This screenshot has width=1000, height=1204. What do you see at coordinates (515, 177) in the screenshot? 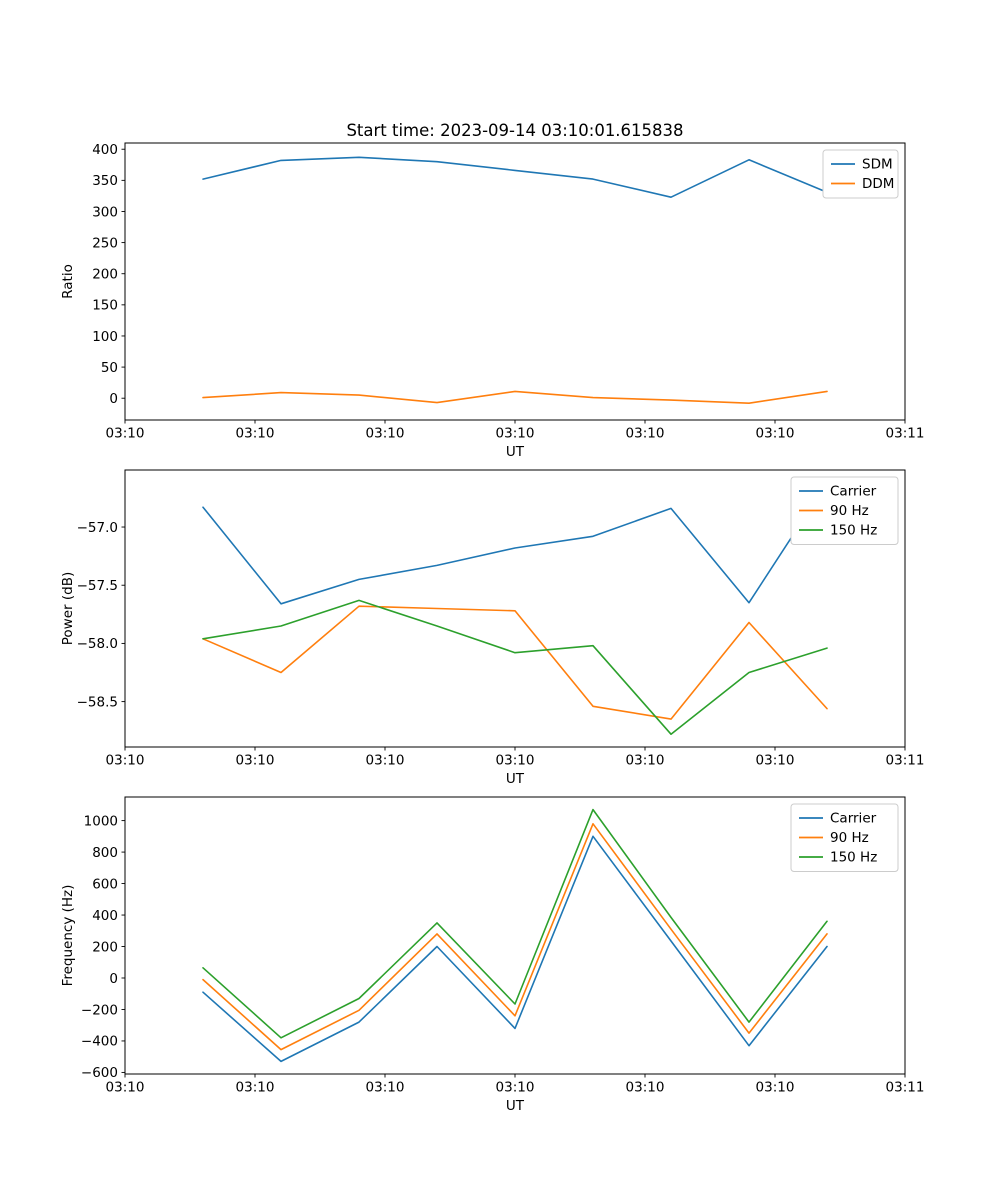
I see `series-line-sdm` at bounding box center [515, 177].